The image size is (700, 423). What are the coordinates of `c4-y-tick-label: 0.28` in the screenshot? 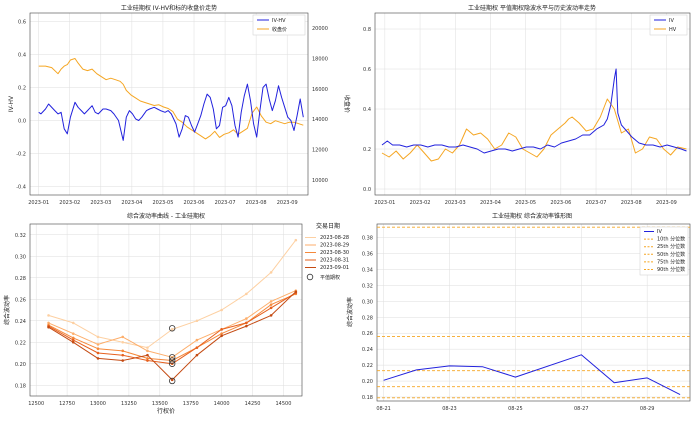 It's located at (367, 318).